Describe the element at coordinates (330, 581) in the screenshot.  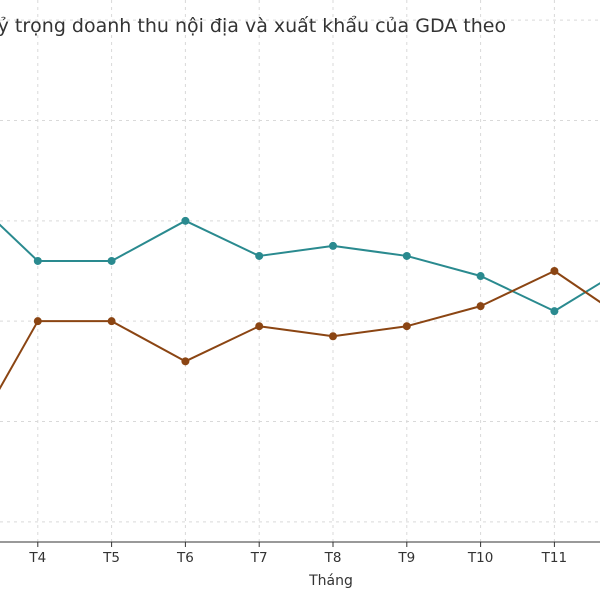
I see `x-axis-label: Tháng` at that location.